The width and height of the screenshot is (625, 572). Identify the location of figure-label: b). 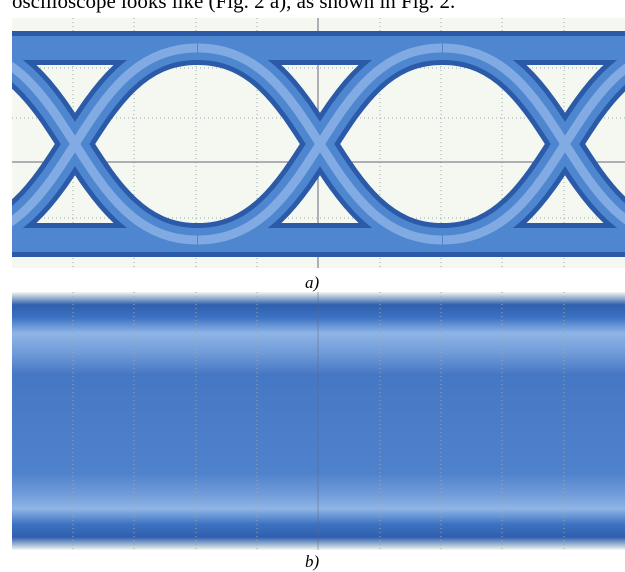
(312, 561).